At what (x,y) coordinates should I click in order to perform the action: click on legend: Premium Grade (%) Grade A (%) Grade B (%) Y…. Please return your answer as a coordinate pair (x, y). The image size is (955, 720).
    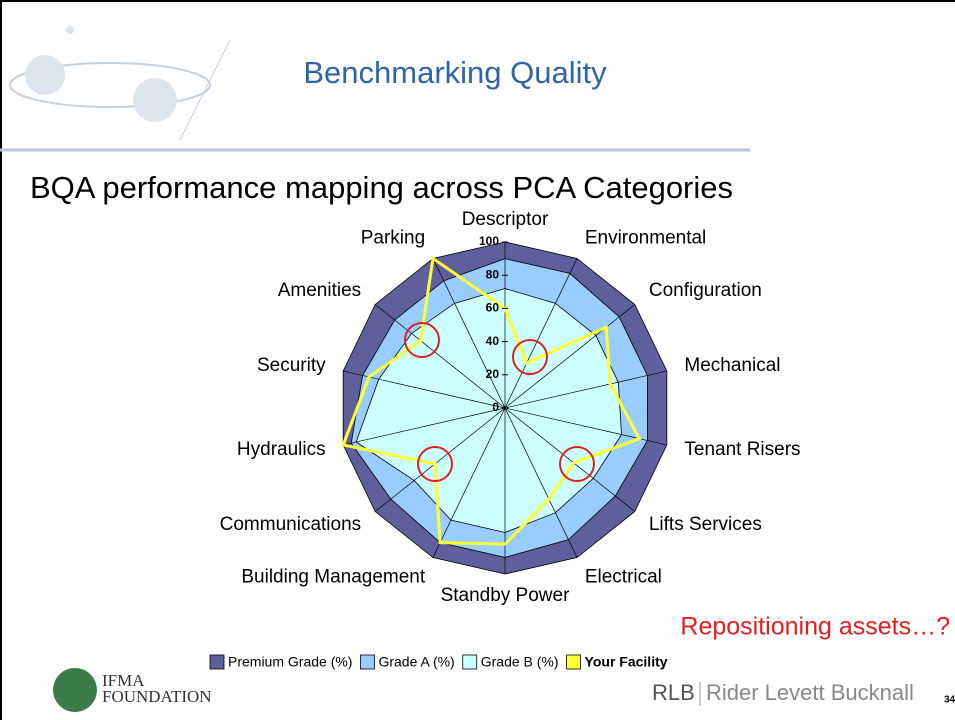
    Looking at the image, I should click on (438, 662).